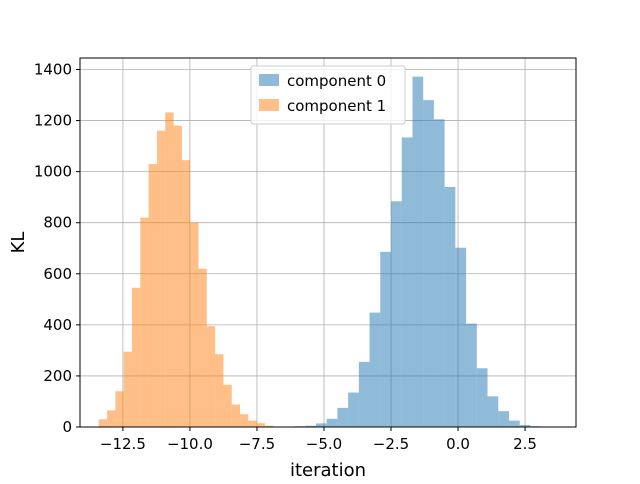 This screenshot has width=640, height=484. What do you see at coordinates (53, 69) in the screenshot?
I see `y-tick-label: 1400` at bounding box center [53, 69].